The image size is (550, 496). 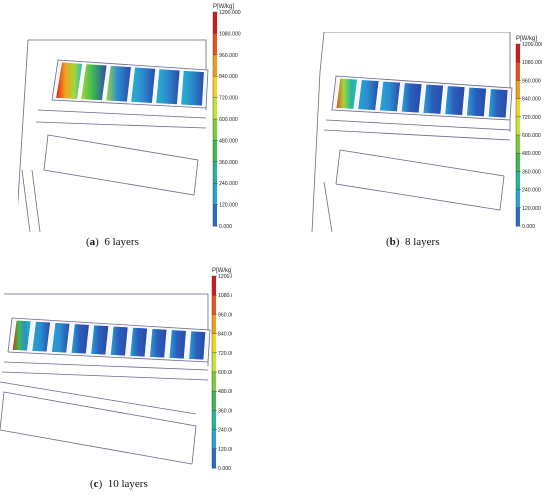 I want to click on panel-c-letter: c, so click(x=96, y=484).